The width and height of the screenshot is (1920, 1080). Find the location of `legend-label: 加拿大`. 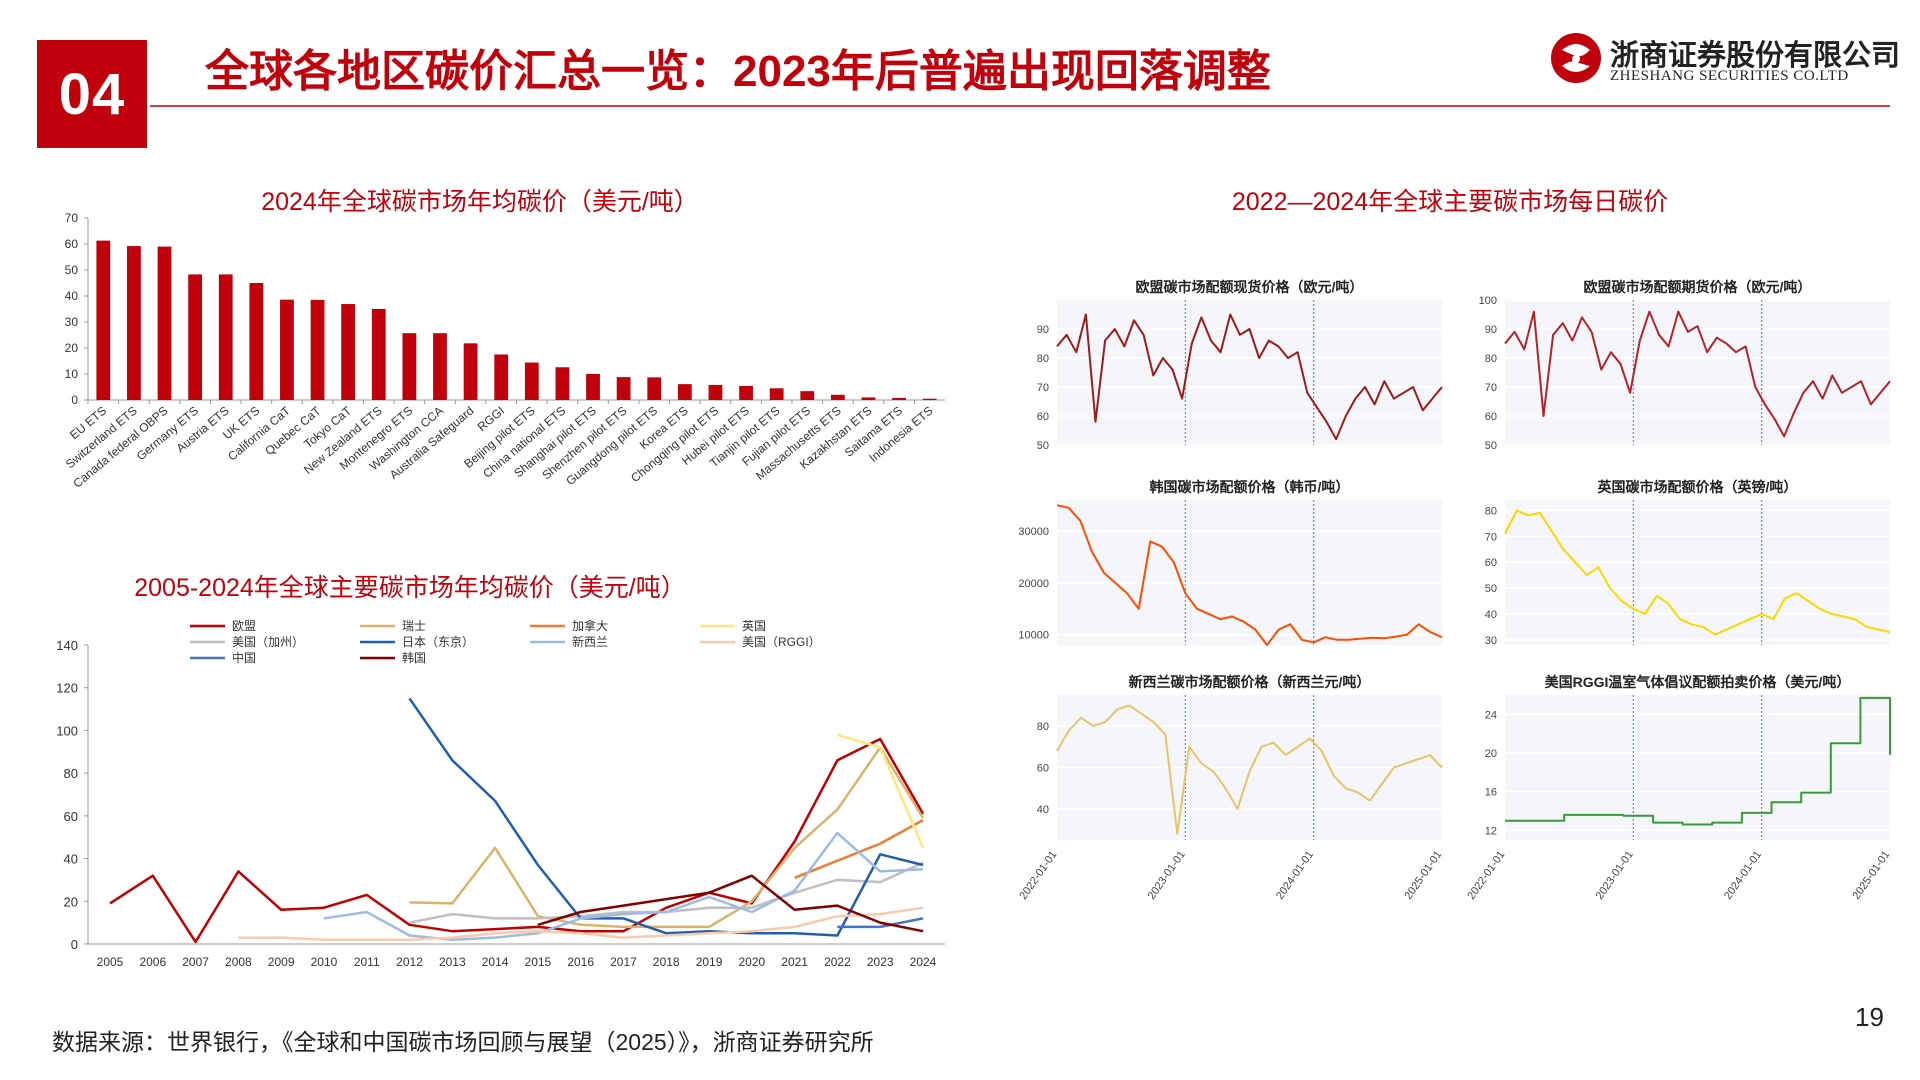

legend-label: 加拿大 is located at coordinates (590, 626).